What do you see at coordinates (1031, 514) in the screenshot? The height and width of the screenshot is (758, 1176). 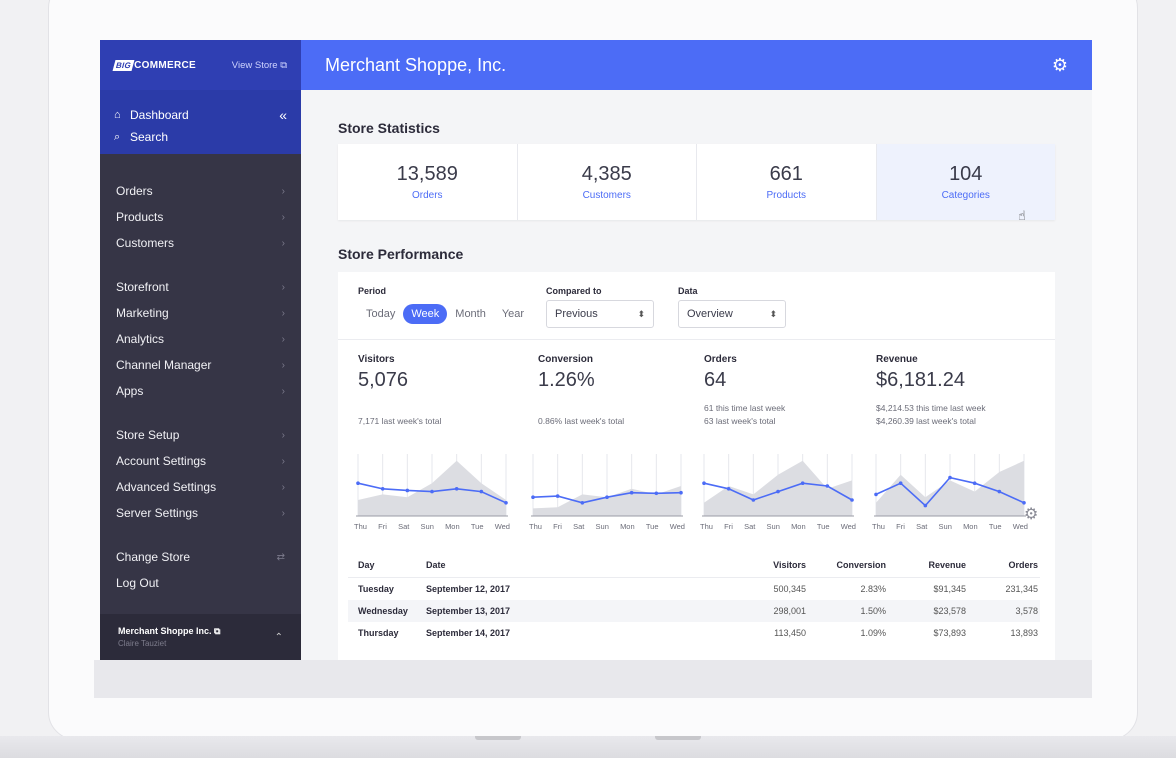 I see `settings-gear-icon: ⚙` at bounding box center [1031, 514].